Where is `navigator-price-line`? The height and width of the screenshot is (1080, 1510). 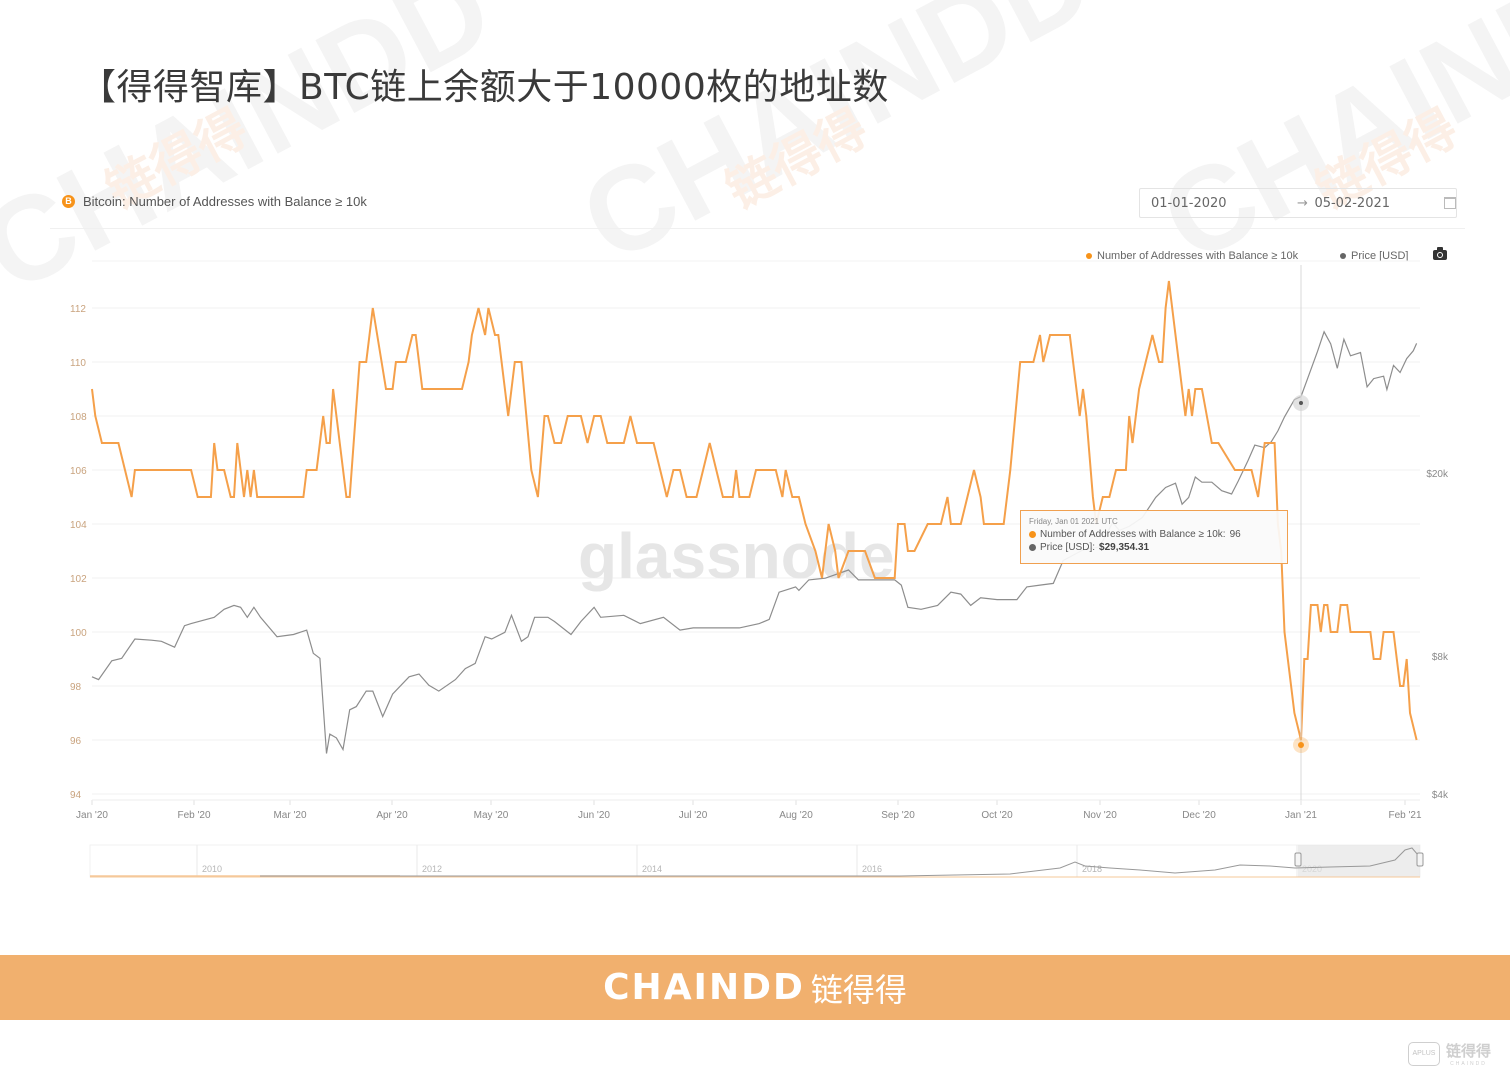
navigator-price-line is located at coordinates (839, 862).